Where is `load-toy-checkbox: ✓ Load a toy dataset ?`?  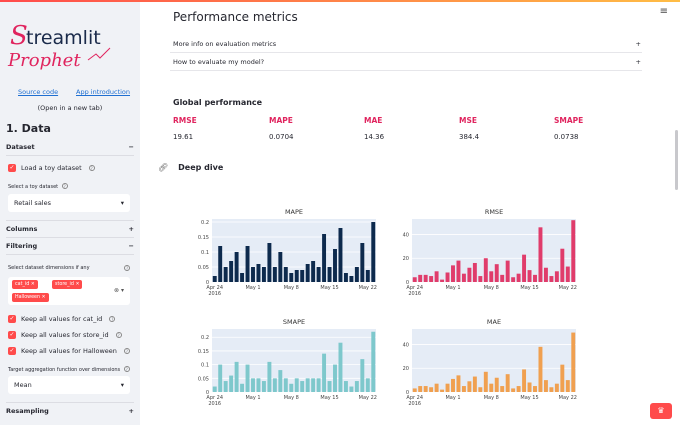 load-toy-checkbox: ✓ Load a toy dataset ? is located at coordinates (51, 168).